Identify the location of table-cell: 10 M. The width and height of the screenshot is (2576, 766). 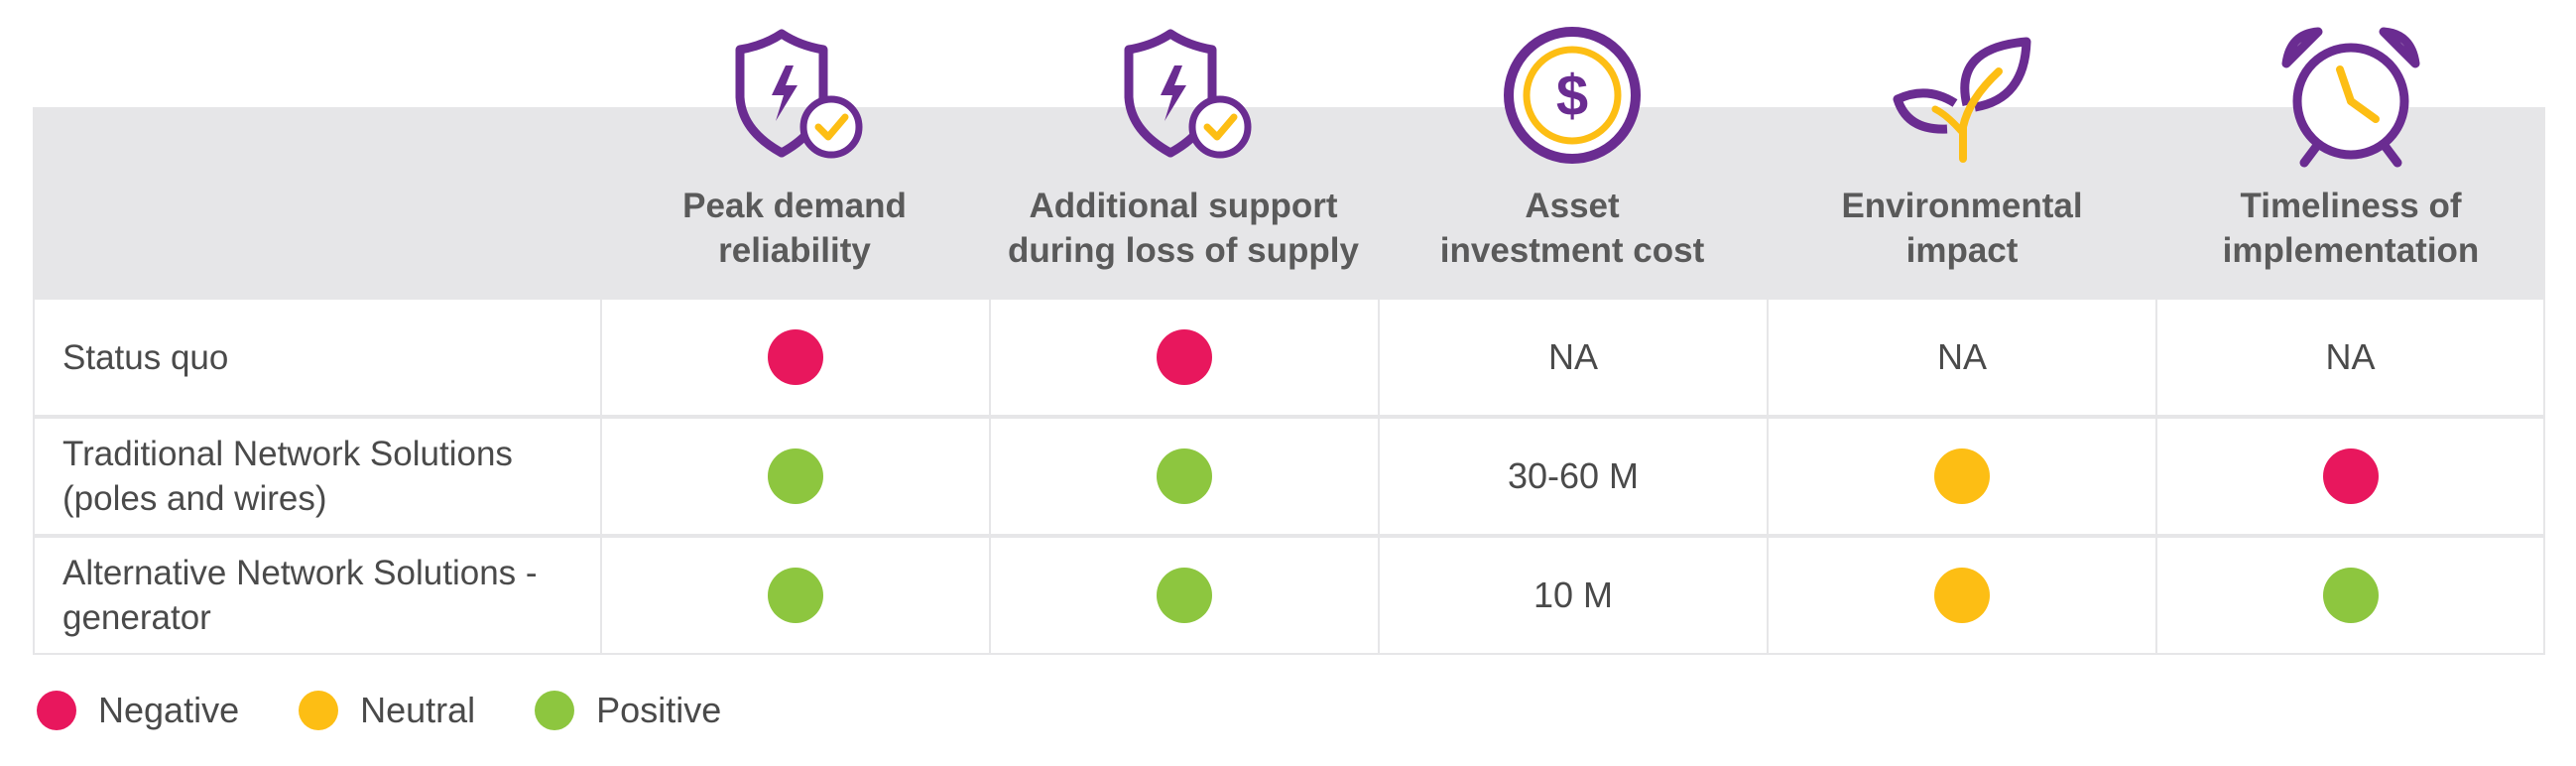
(1573, 595).